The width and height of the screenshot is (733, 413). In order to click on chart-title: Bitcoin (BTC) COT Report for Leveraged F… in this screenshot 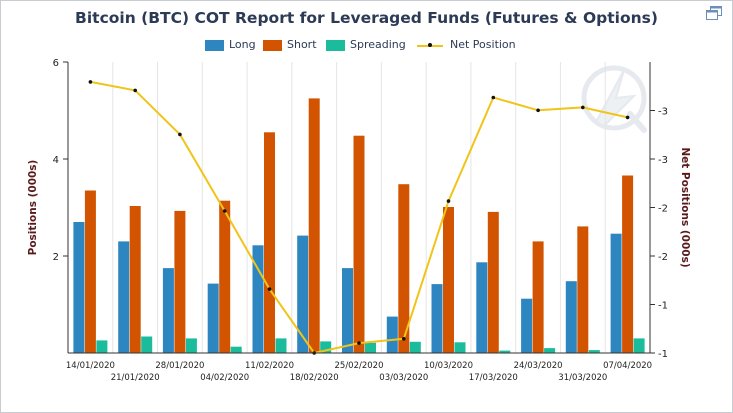, I will do `click(366, 18)`.